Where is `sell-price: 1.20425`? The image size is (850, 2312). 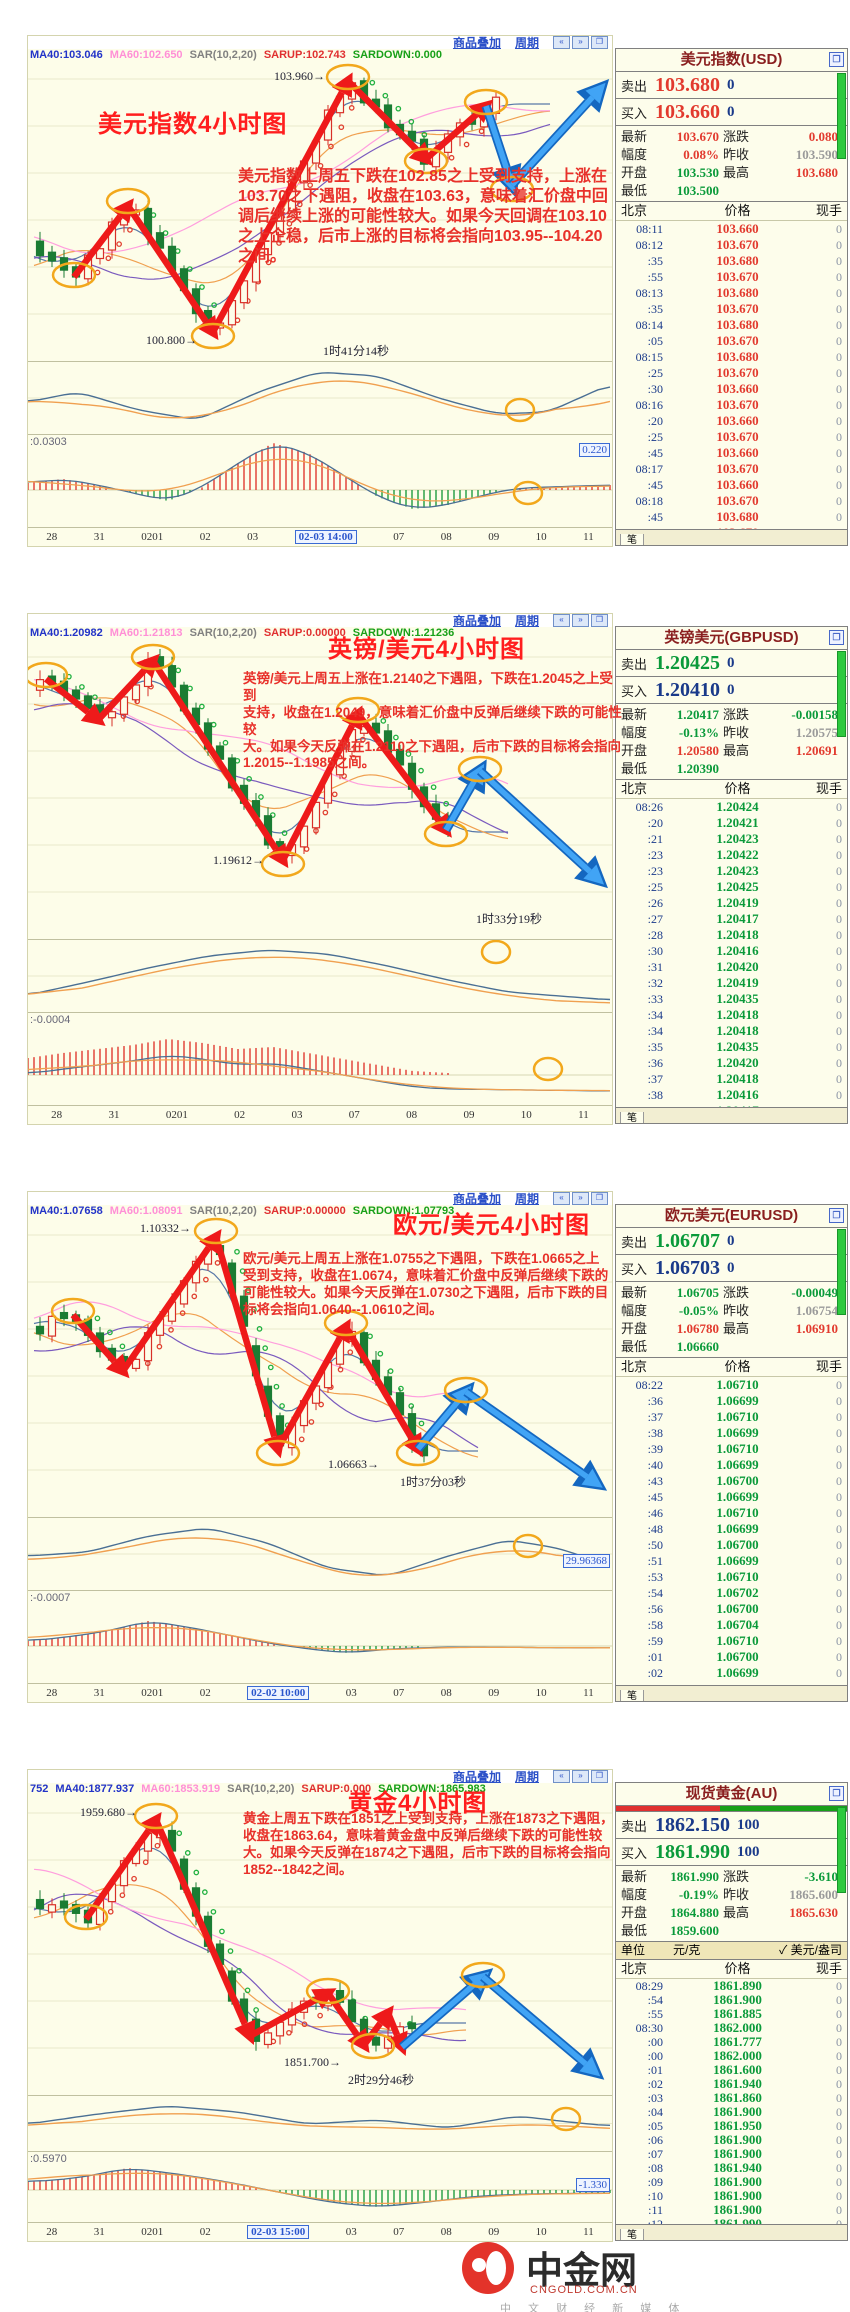
sell-price: 1.20425 is located at coordinates (687, 662).